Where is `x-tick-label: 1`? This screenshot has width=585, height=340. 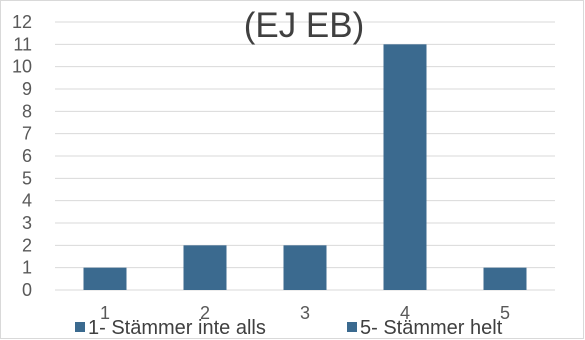
x-tick-label: 1 is located at coordinates (105, 313).